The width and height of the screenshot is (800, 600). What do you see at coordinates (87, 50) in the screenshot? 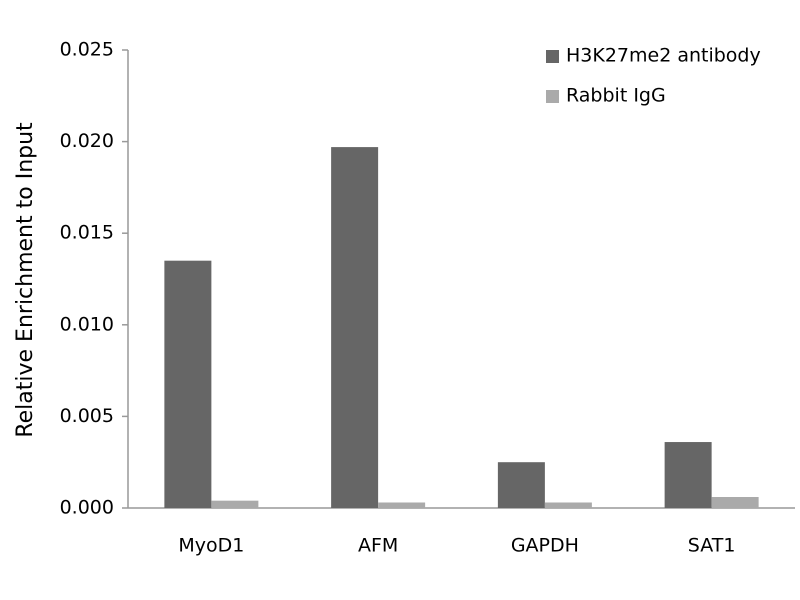
I see `y-tick-label: 0.025` at bounding box center [87, 50].